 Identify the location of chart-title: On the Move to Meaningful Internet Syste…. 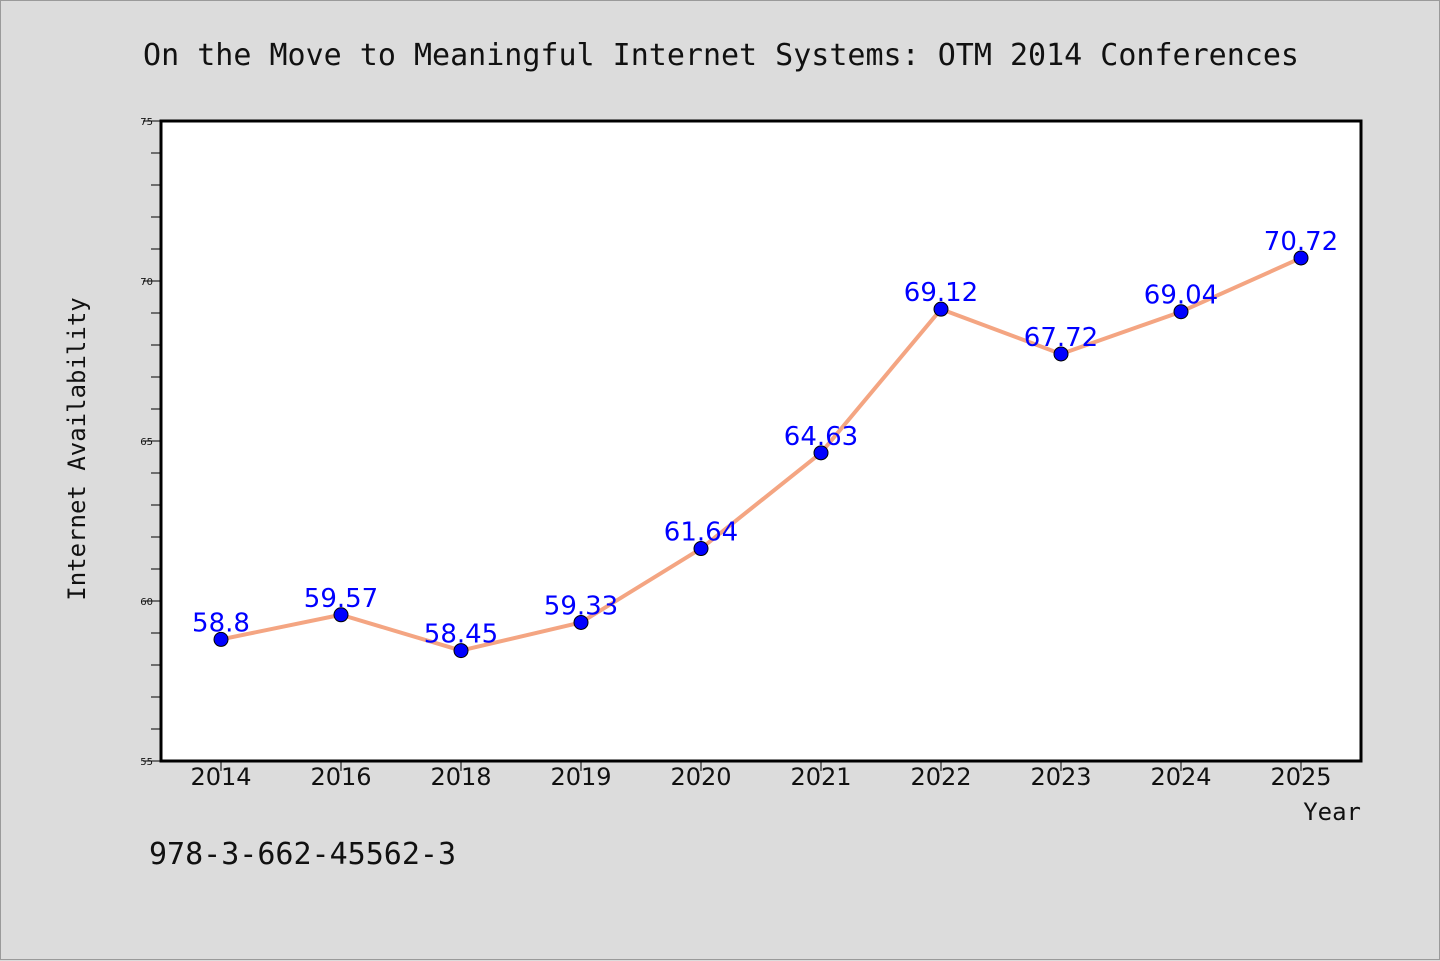
(721, 55).